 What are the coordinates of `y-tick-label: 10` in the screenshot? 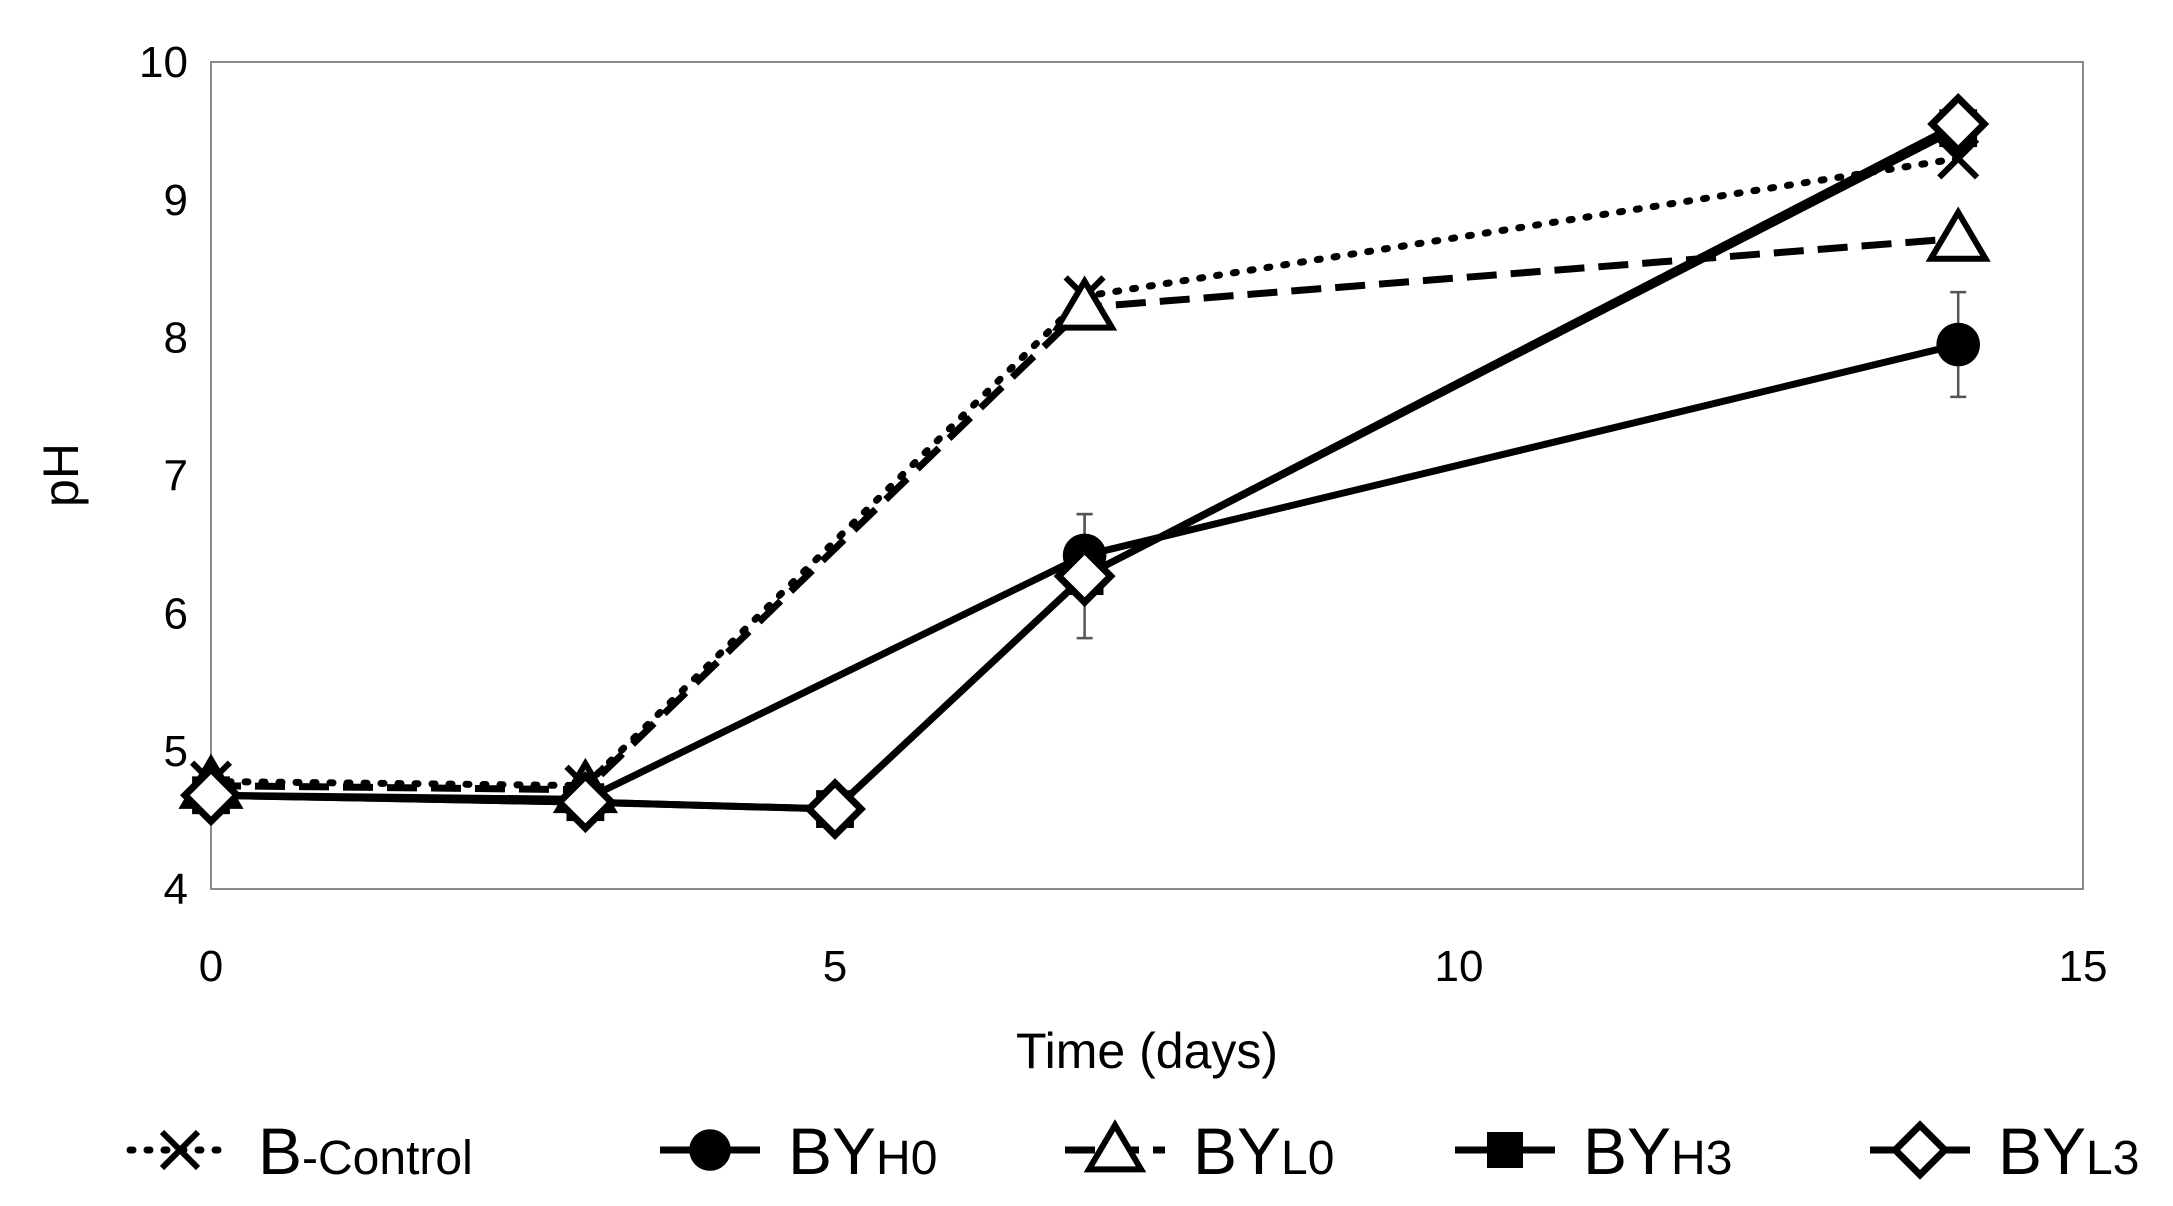 It's located at (163, 62).